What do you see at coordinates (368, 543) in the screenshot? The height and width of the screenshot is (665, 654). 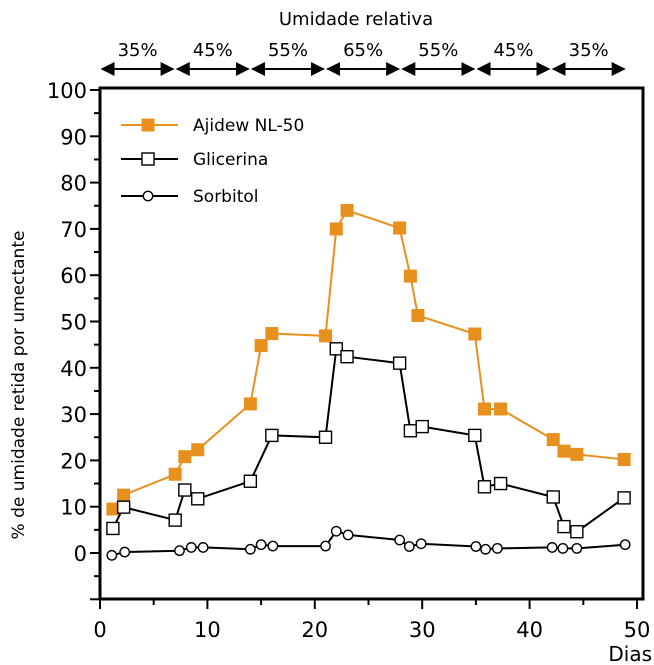 I see `series-sorbitol` at bounding box center [368, 543].